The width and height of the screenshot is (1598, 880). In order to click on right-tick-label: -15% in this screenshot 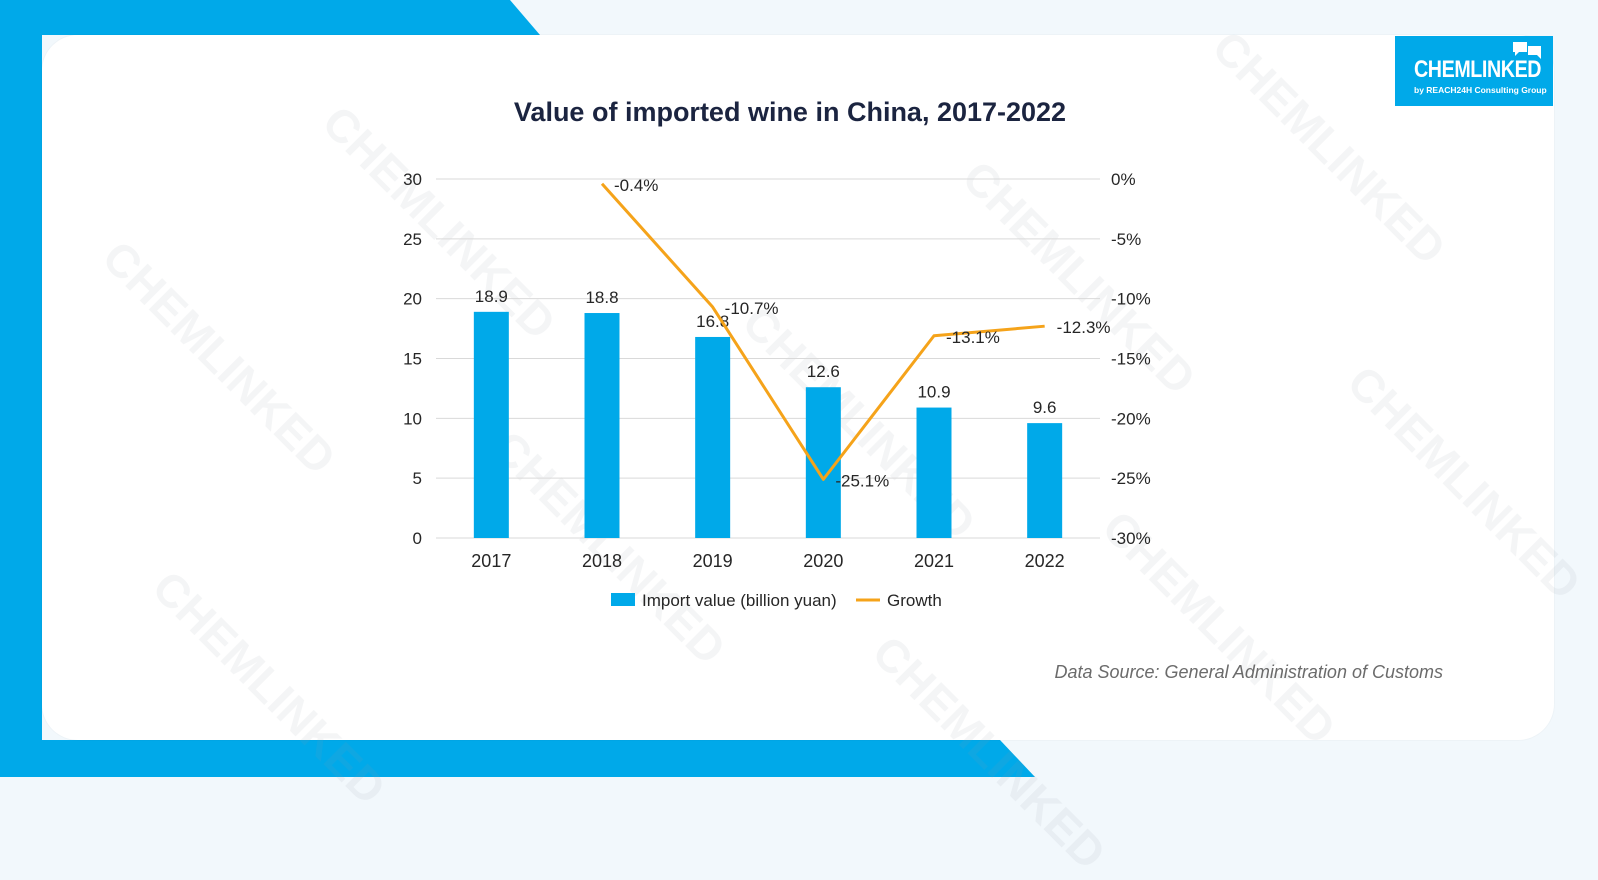, I will do `click(1131, 359)`.